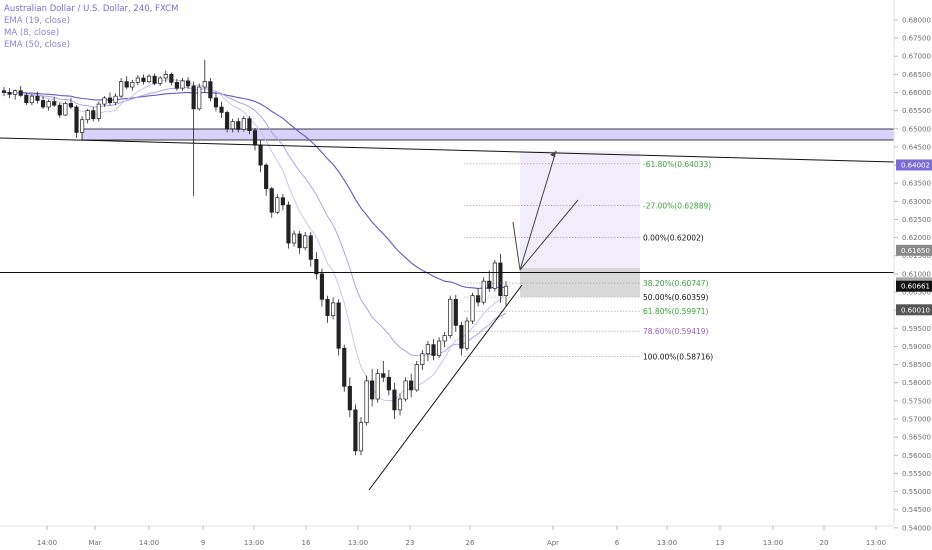 The height and width of the screenshot is (550, 932). Describe the element at coordinates (916, 510) in the screenshot. I see `y-tick-label: 0.54500` at that location.